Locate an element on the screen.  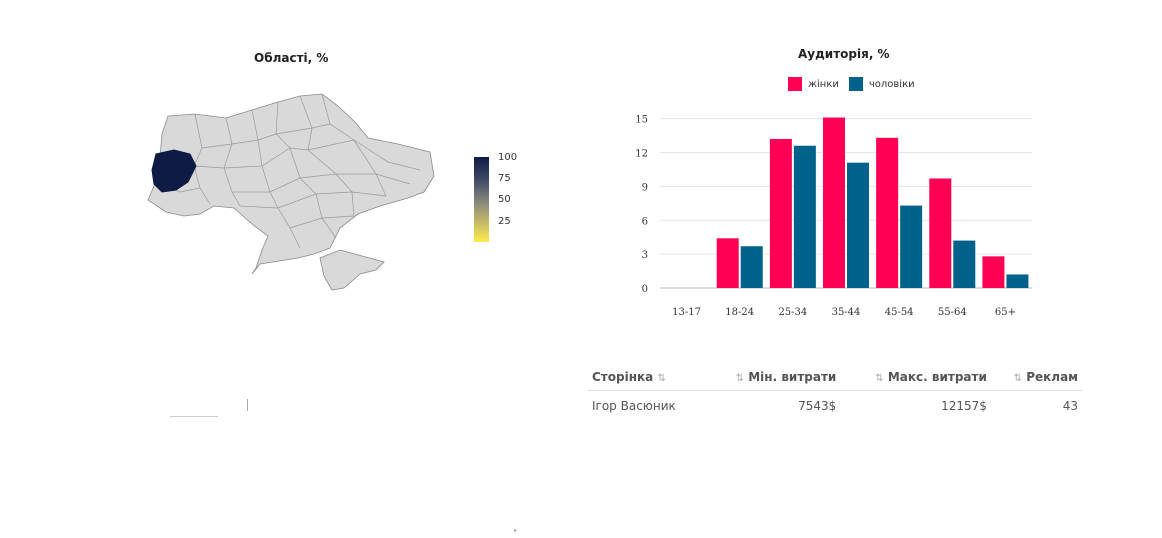
color-scale: 100 75 50 25 is located at coordinates (500, 199).